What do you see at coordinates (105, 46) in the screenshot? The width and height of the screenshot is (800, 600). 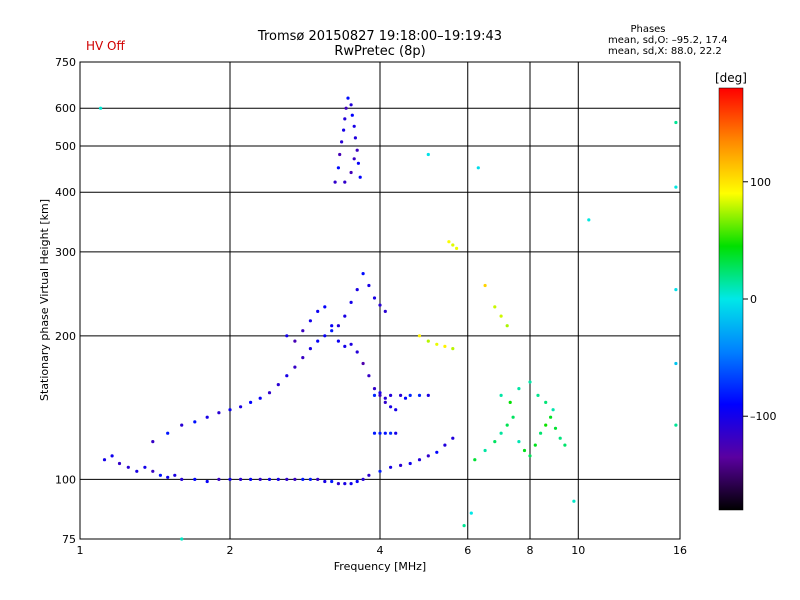 I see `hv-status: HV Off` at bounding box center [105, 46].